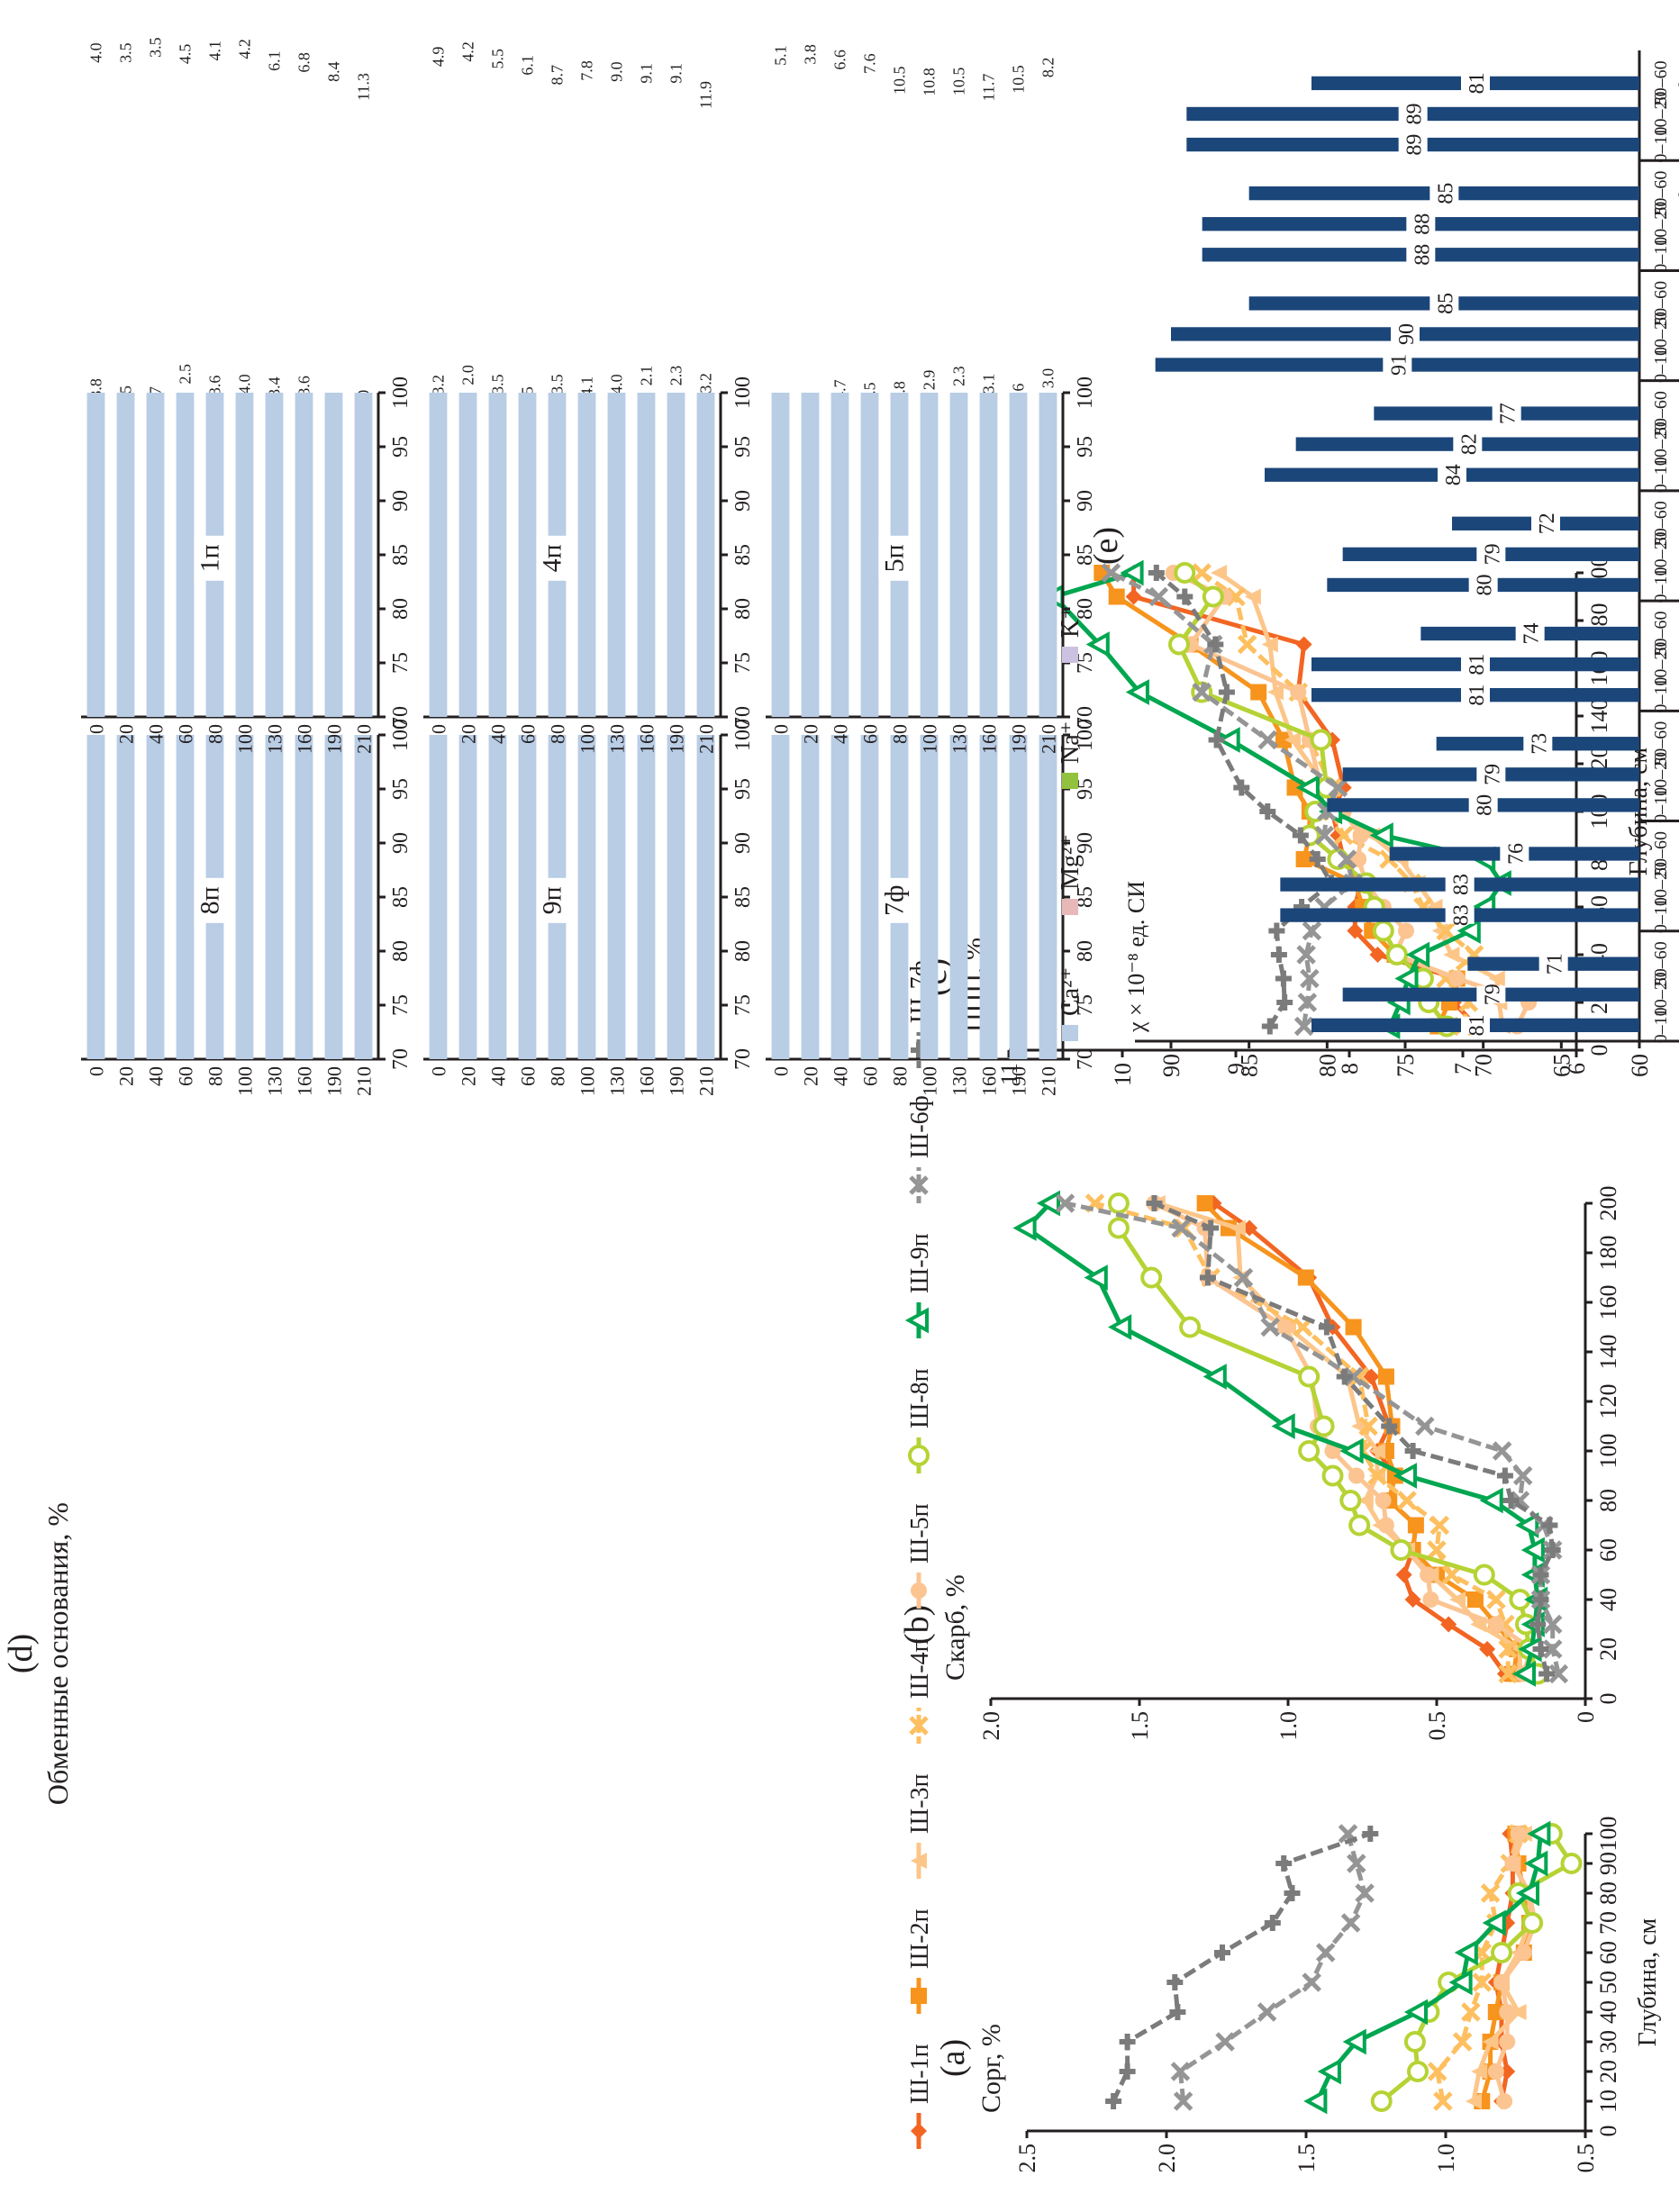 The image size is (1679, 2212). I want to click on chi-bar-value: 91, so click(1399, 365).